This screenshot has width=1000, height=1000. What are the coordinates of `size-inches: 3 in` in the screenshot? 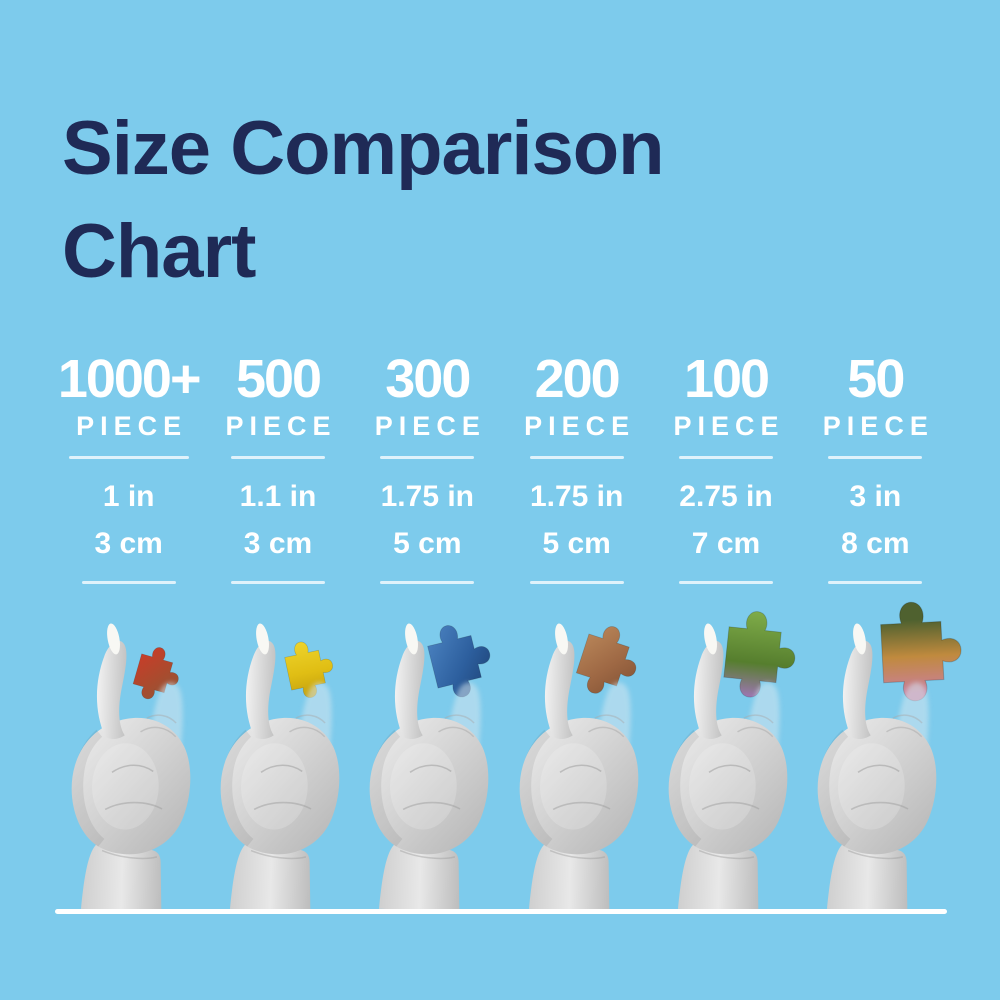 It's located at (875, 496).